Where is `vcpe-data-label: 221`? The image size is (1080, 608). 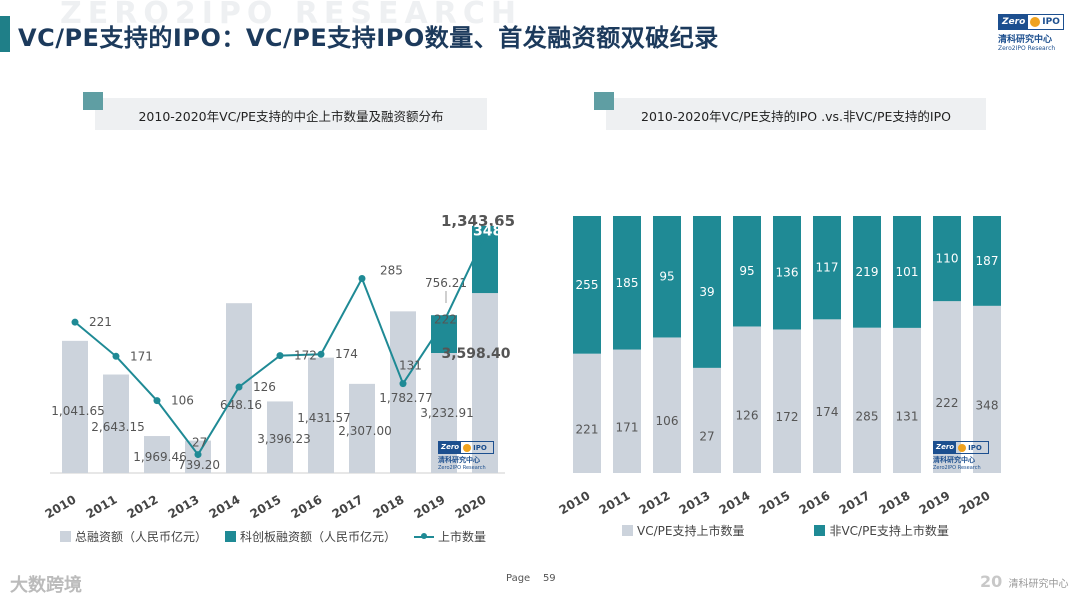 vcpe-data-label: 221 is located at coordinates (587, 429).